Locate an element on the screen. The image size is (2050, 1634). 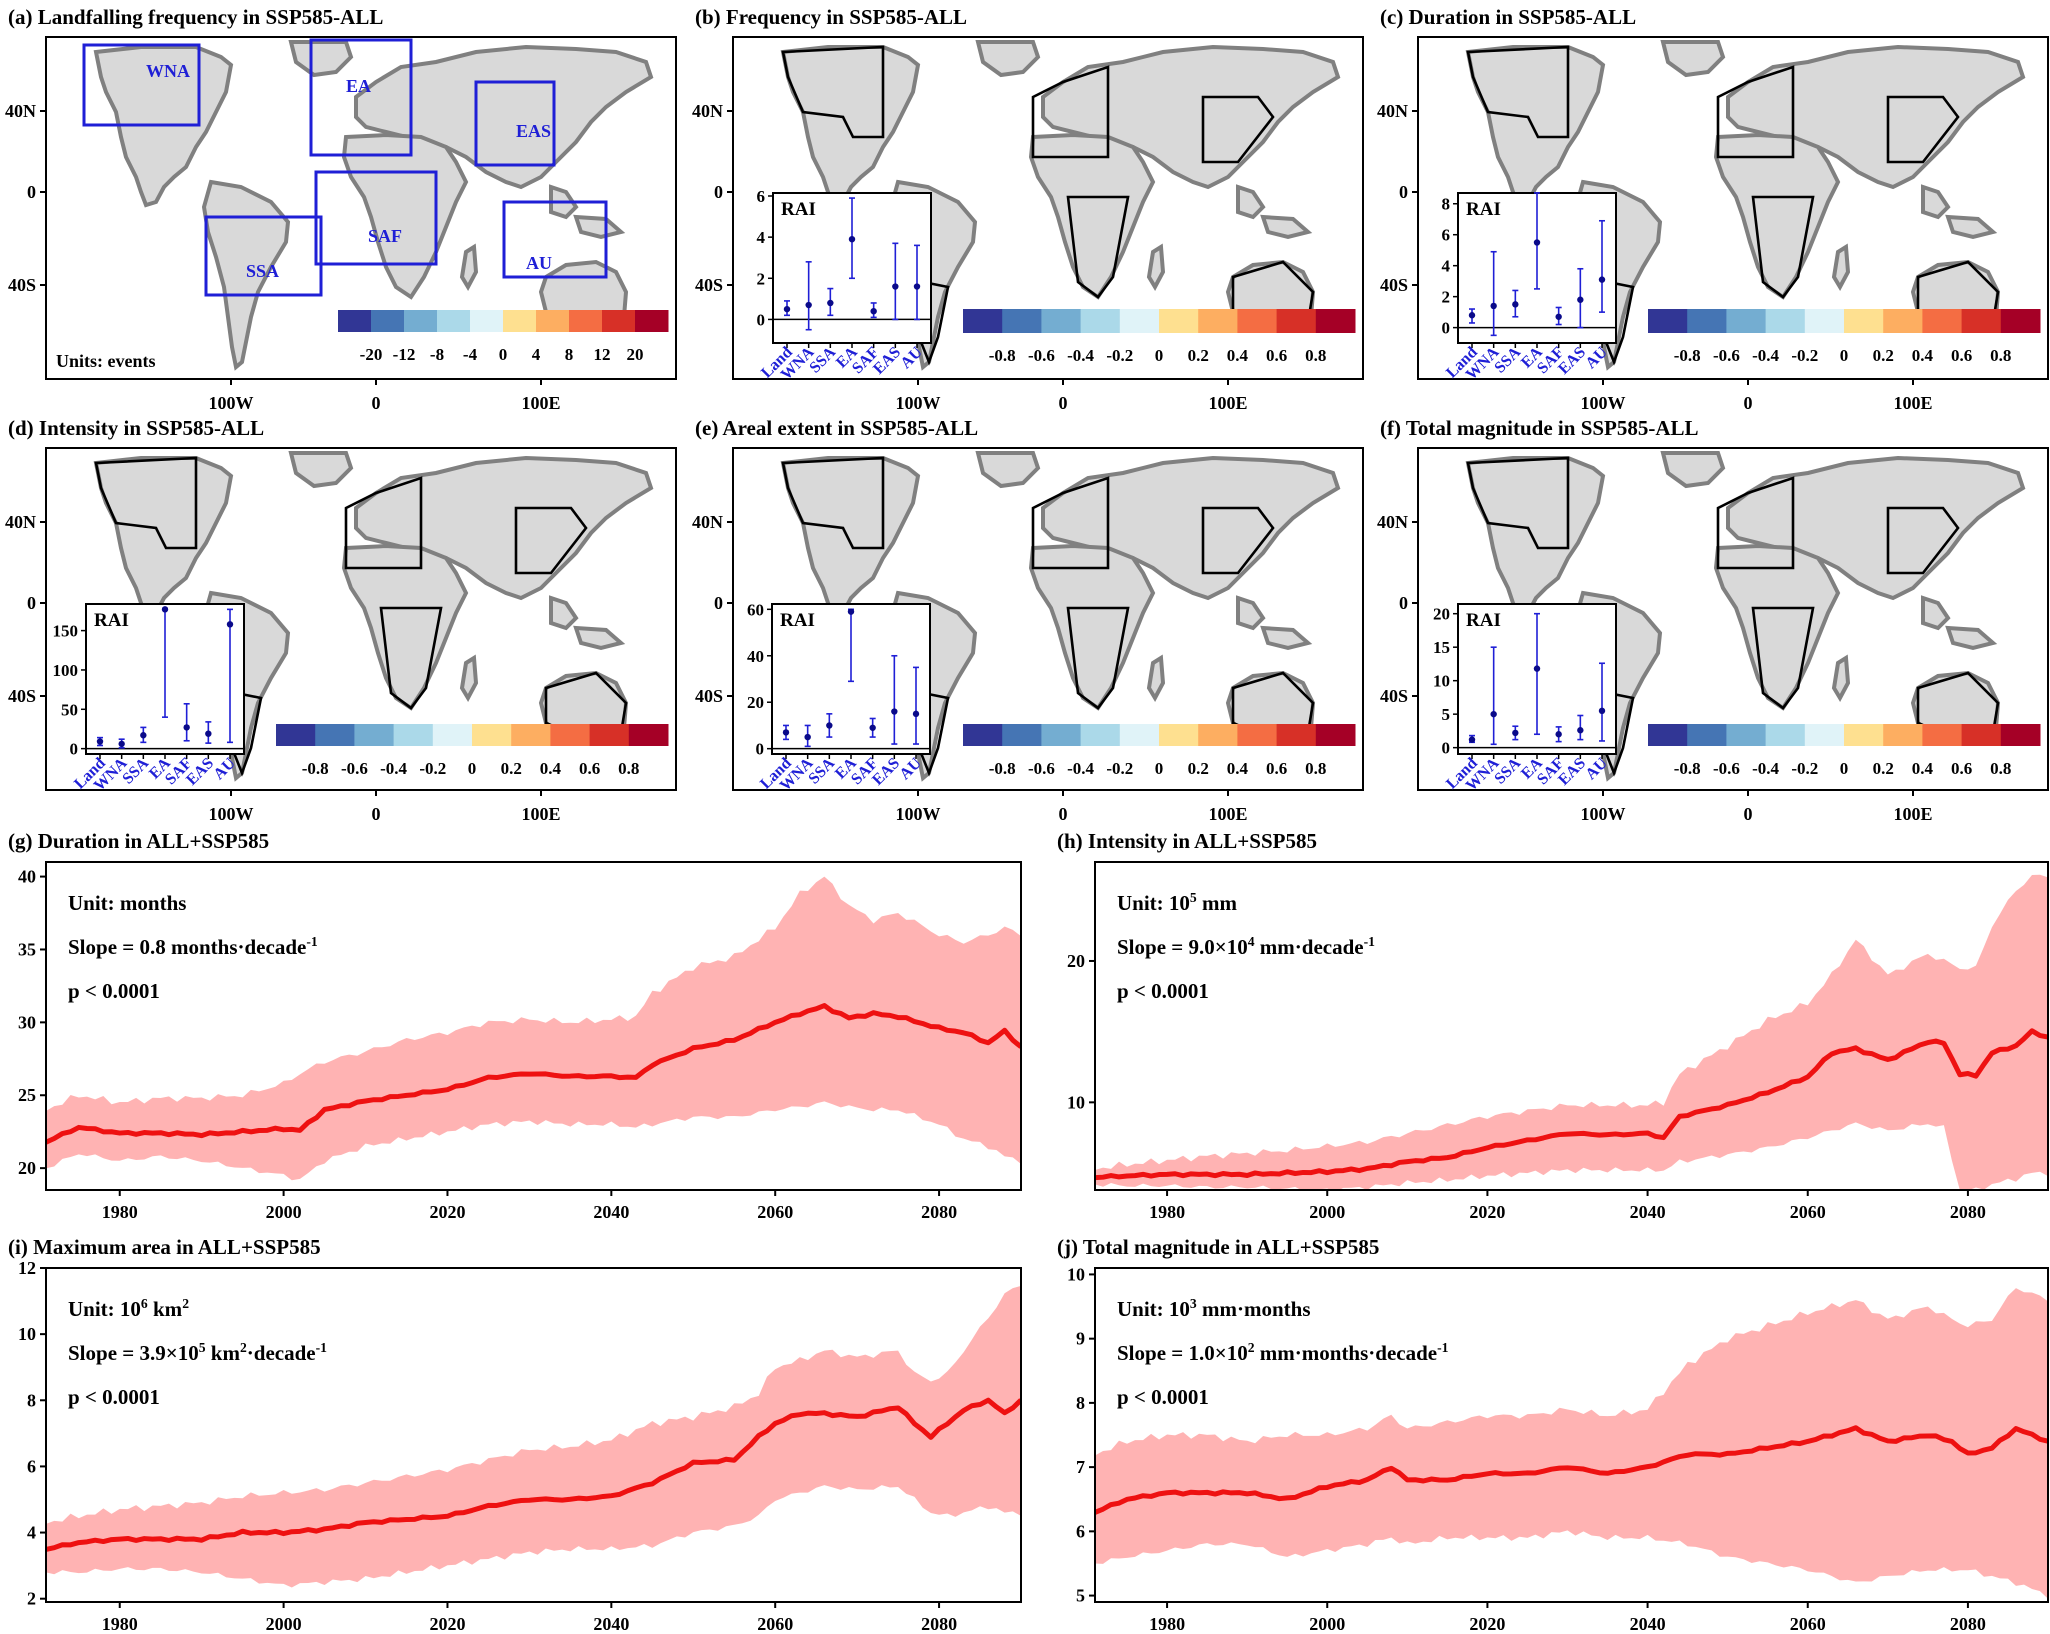
region-label-wna: WNA is located at coordinates (168, 71).